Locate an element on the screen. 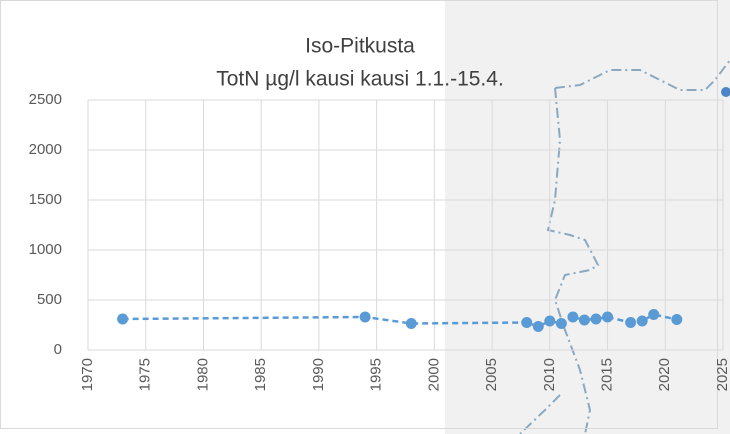 The height and width of the screenshot is (434, 730). chart-subtitle: TotN µg/l kausi kausi 1.1.-15.4. is located at coordinates (360, 79).